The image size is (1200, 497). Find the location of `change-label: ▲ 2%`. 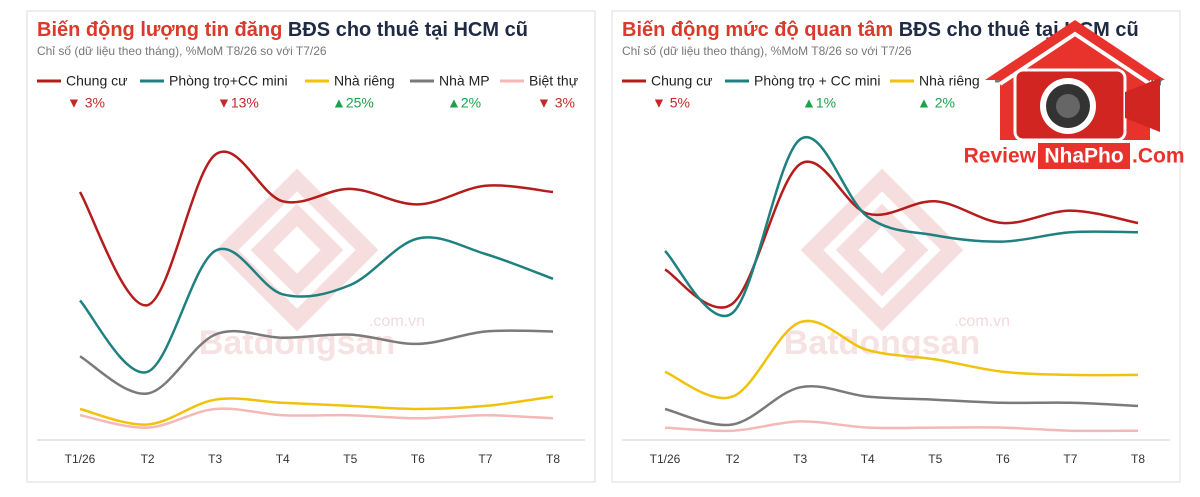

change-label: ▲ 2% is located at coordinates (936, 103).